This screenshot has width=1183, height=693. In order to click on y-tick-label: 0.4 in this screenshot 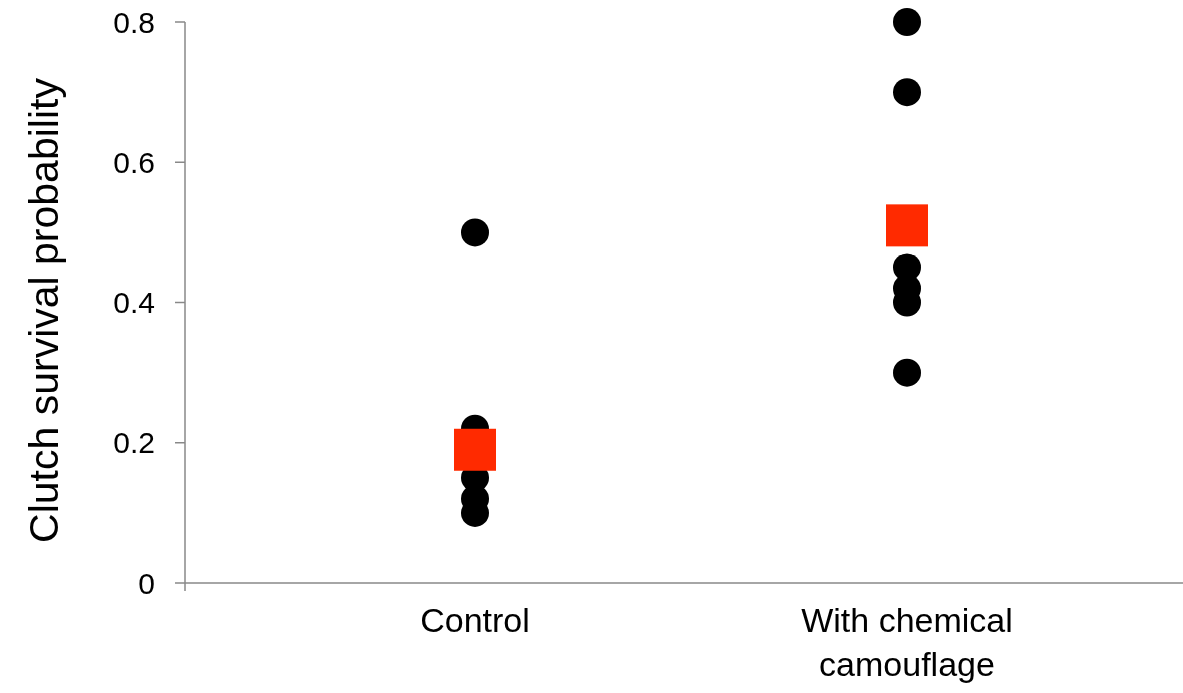, I will do `click(134, 302)`.